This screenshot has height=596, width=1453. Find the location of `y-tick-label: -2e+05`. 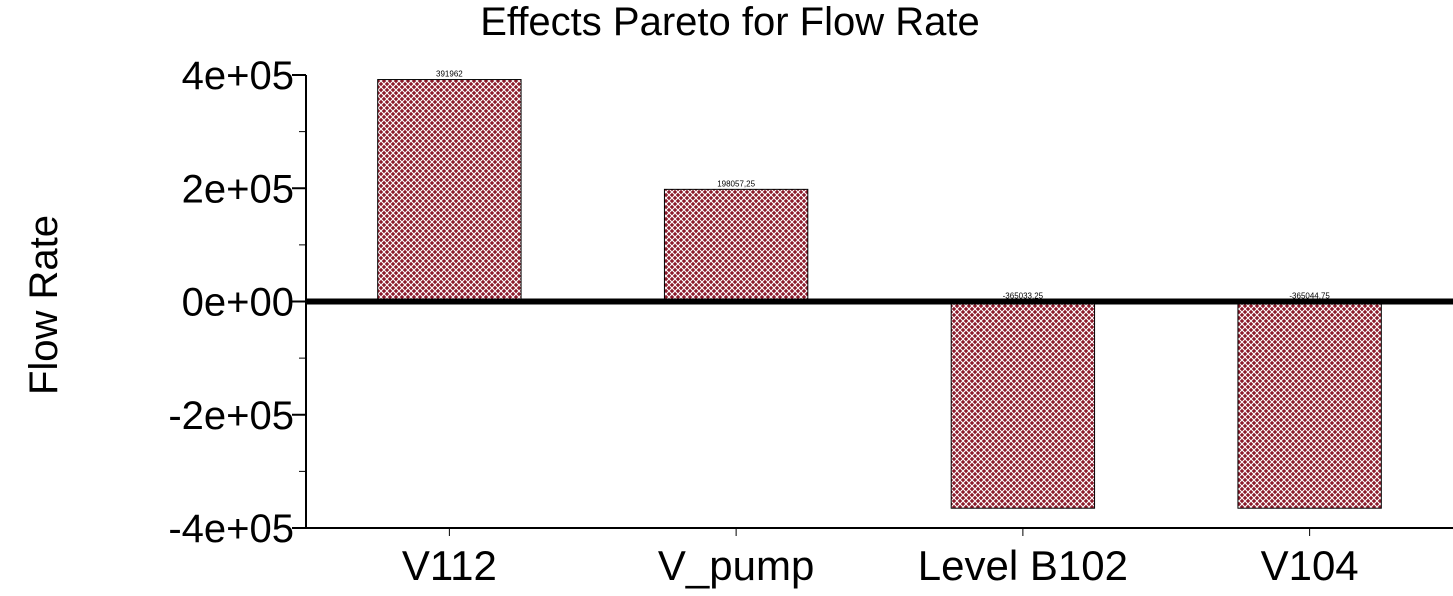

y-tick-label: -2e+05 is located at coordinates (231, 416).